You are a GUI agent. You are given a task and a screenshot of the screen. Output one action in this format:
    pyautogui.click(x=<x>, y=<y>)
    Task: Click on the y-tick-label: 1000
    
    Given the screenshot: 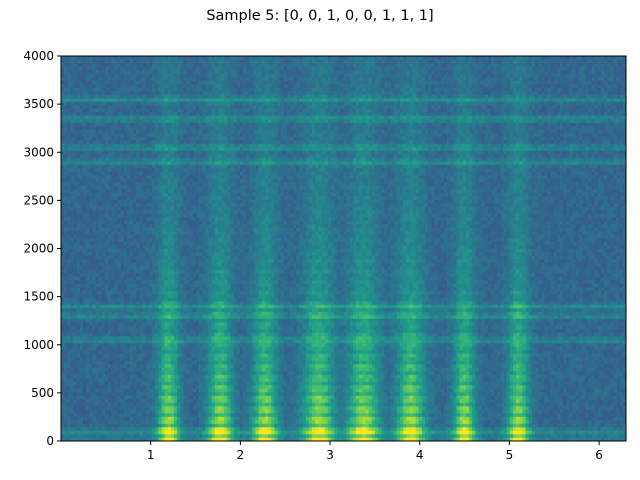 What is the action you would take?
    pyautogui.click(x=38, y=345)
    